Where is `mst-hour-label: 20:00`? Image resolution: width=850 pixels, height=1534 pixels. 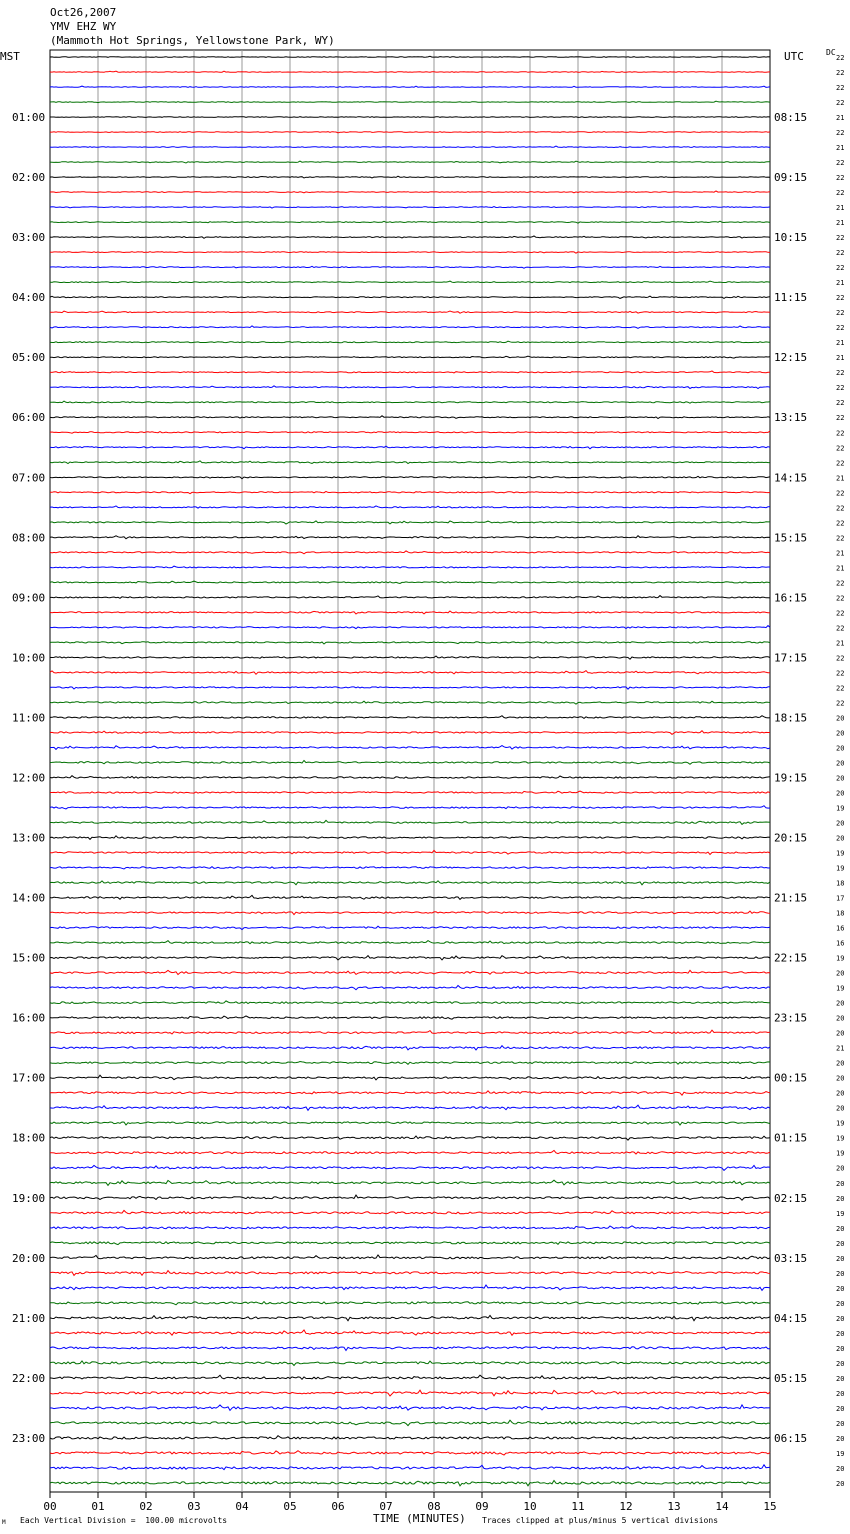 mst-hour-label: 20:00 is located at coordinates (28, 1258).